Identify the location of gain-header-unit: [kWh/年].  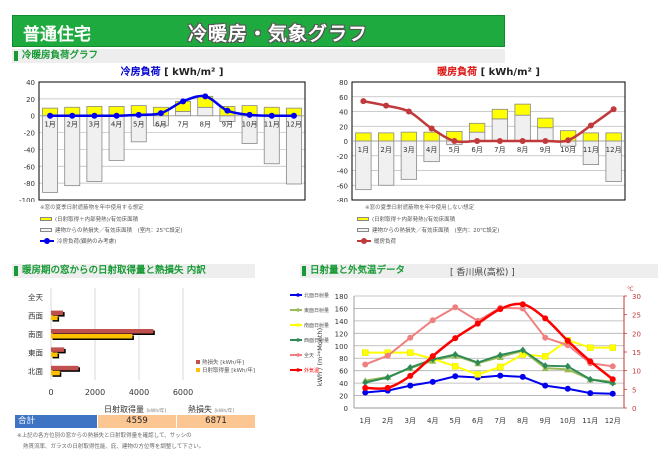
(156, 411).